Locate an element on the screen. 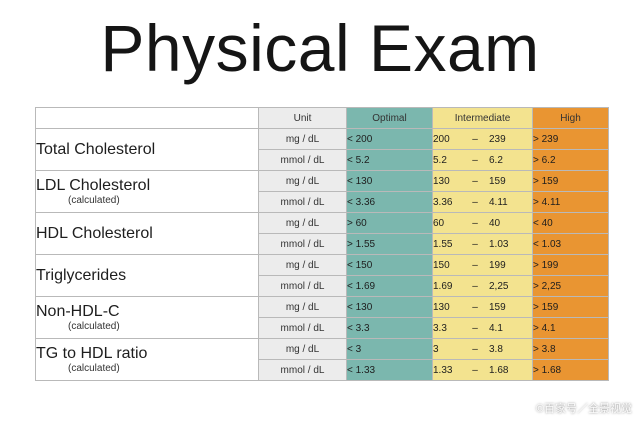 The image size is (640, 424). optimal-cell: > 60 is located at coordinates (389, 223).